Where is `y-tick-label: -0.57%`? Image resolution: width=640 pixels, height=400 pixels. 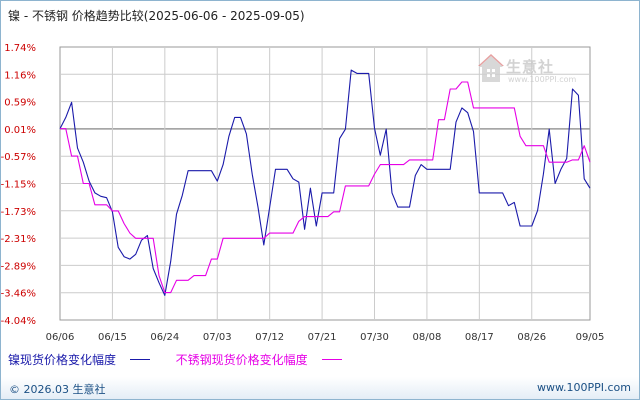 y-tick-label: -0.57% is located at coordinates (18, 157).